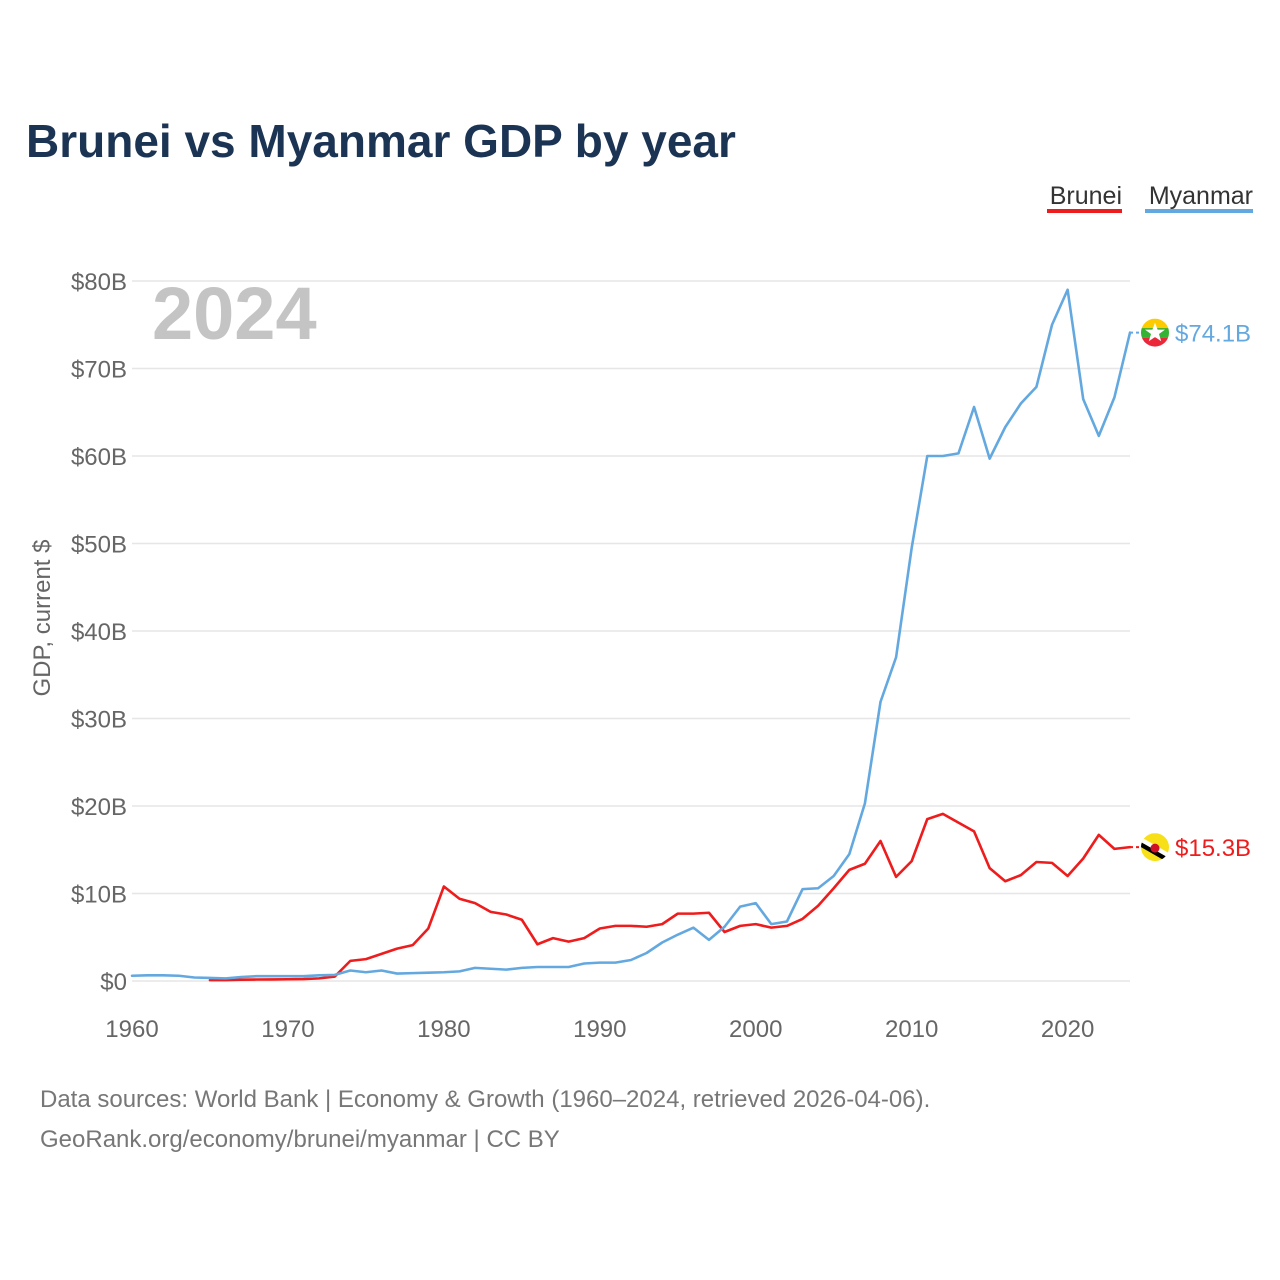 The height and width of the screenshot is (1280, 1280). Describe the element at coordinates (1199, 197) in the screenshot. I see `legend-item-myanmar: Myanmar` at that location.